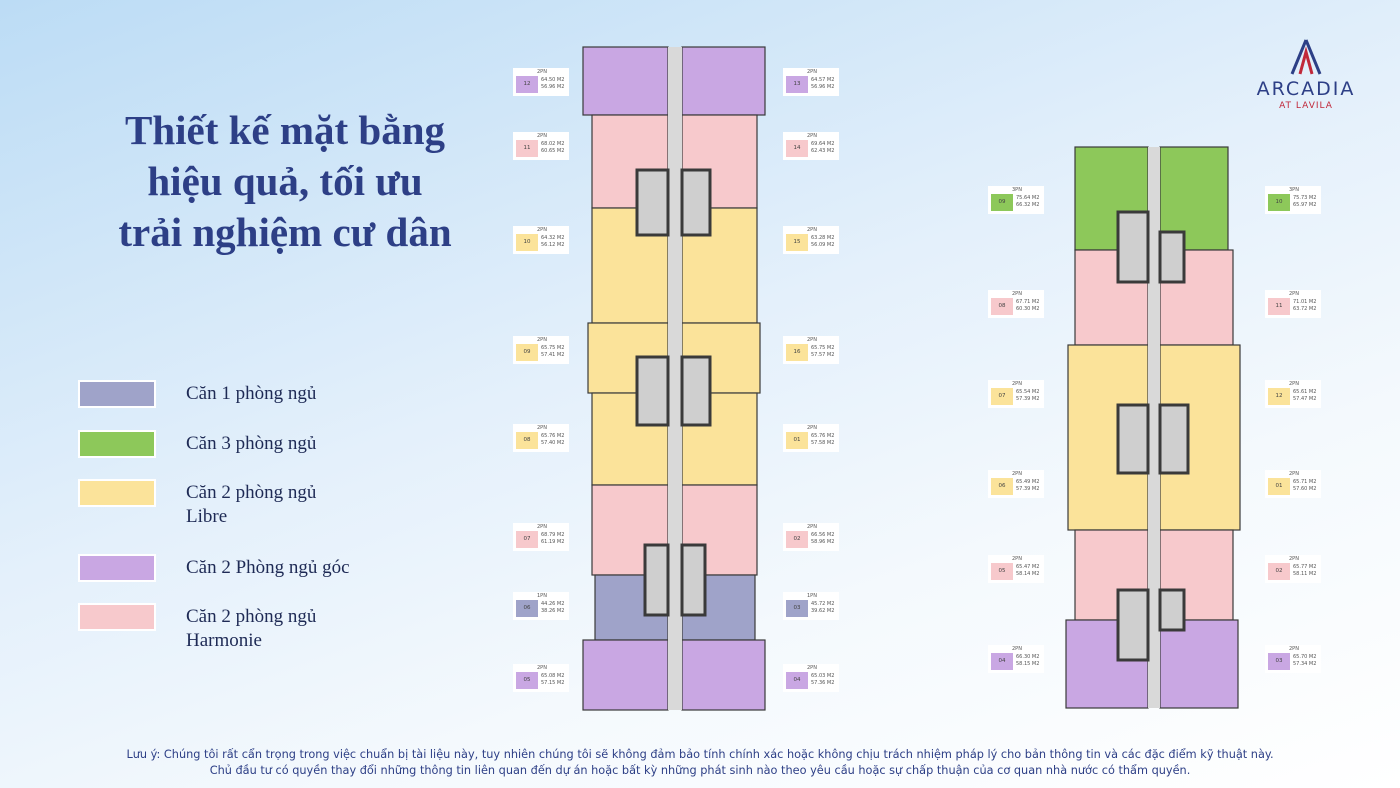 The height and width of the screenshot is (788, 1400). I want to click on unit-net-area: 58.15 M2, so click(1028, 664).